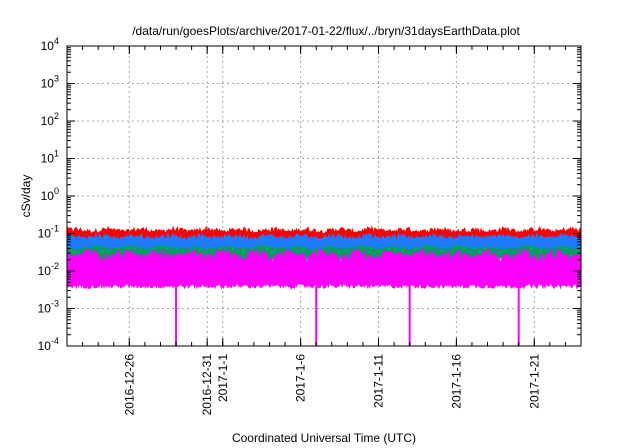 Image resolution: width=640 pixels, height=448 pixels. What do you see at coordinates (324, 438) in the screenshot?
I see `x-axis-label: Coordinated Universal Time (UTC)` at bounding box center [324, 438].